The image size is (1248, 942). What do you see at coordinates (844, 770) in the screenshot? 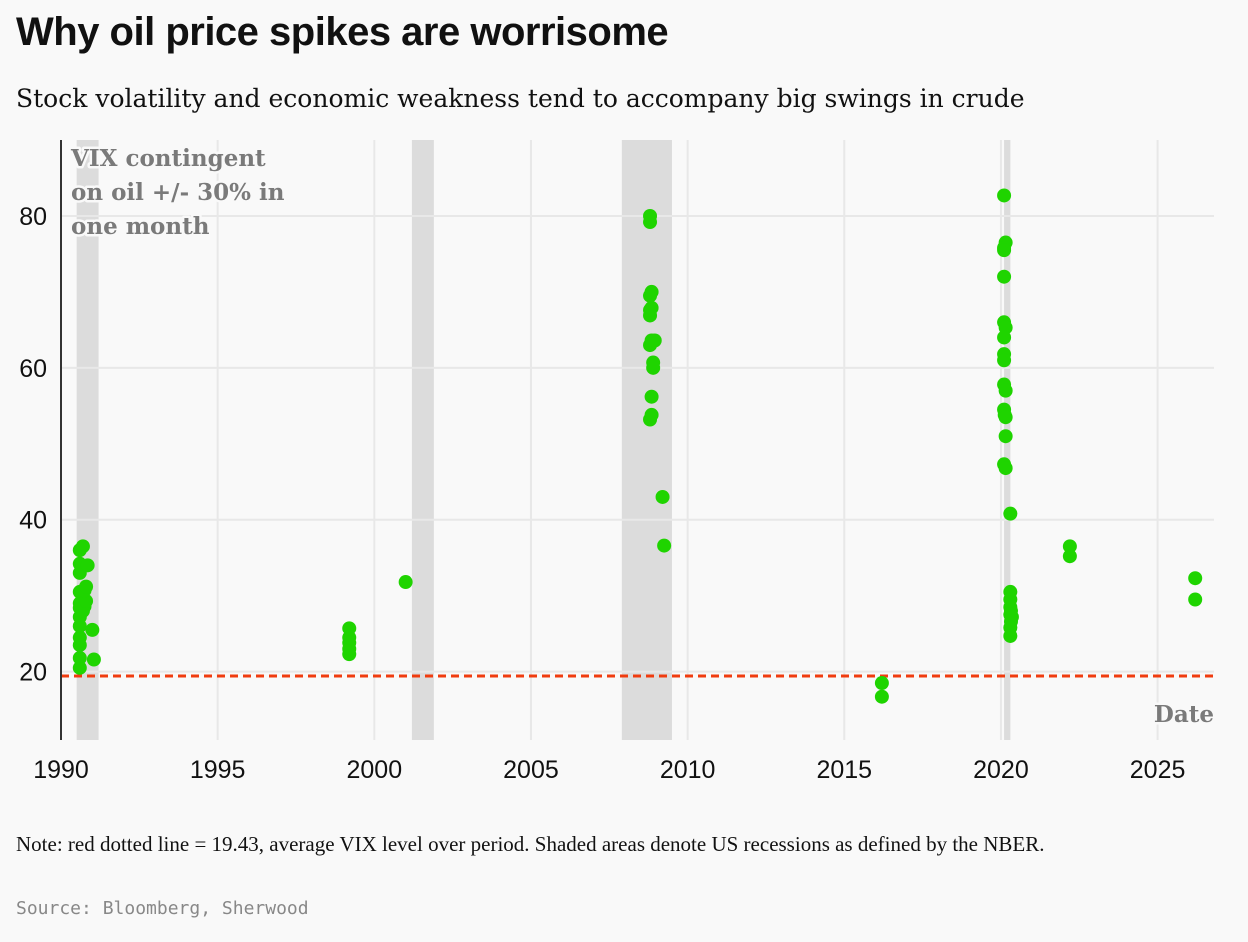
I see `x-tick-label-2015: 2015` at bounding box center [844, 770].